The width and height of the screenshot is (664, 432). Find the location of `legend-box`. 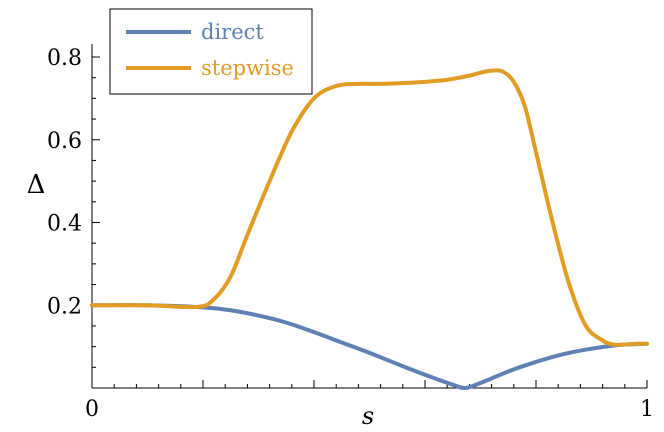

legend-box is located at coordinates (211, 51).